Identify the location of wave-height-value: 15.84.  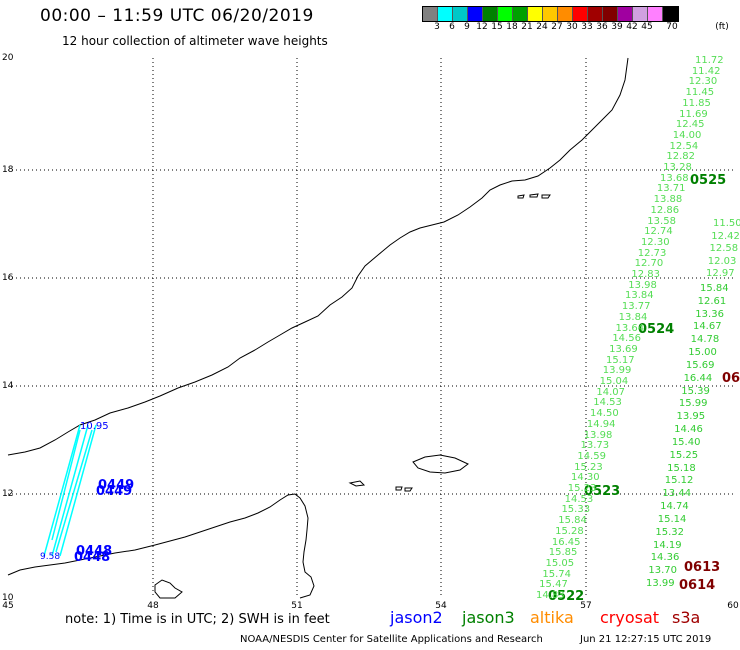
(714, 288).